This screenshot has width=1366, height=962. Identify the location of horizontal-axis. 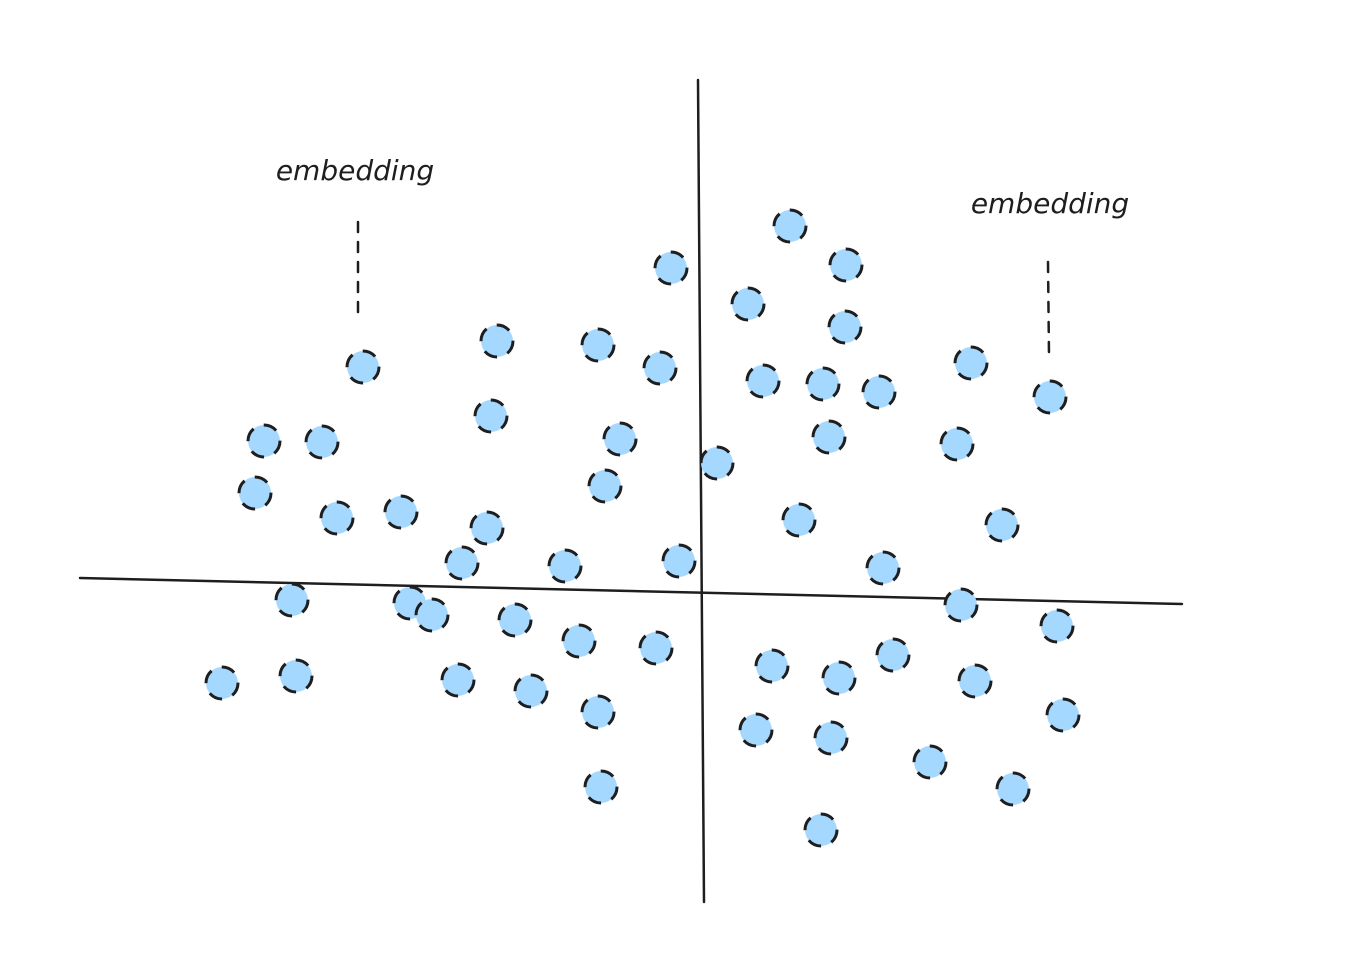
(631, 591).